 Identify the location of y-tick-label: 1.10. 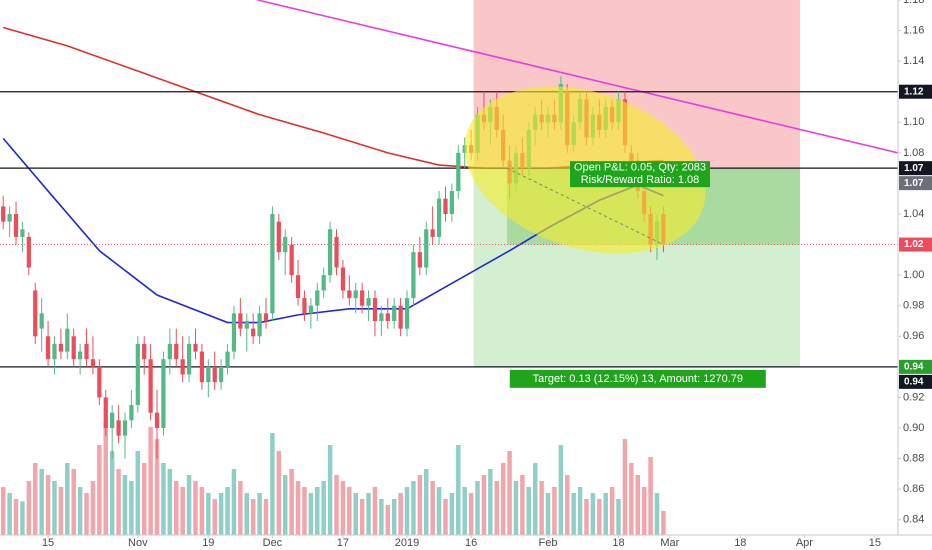
(913, 122).